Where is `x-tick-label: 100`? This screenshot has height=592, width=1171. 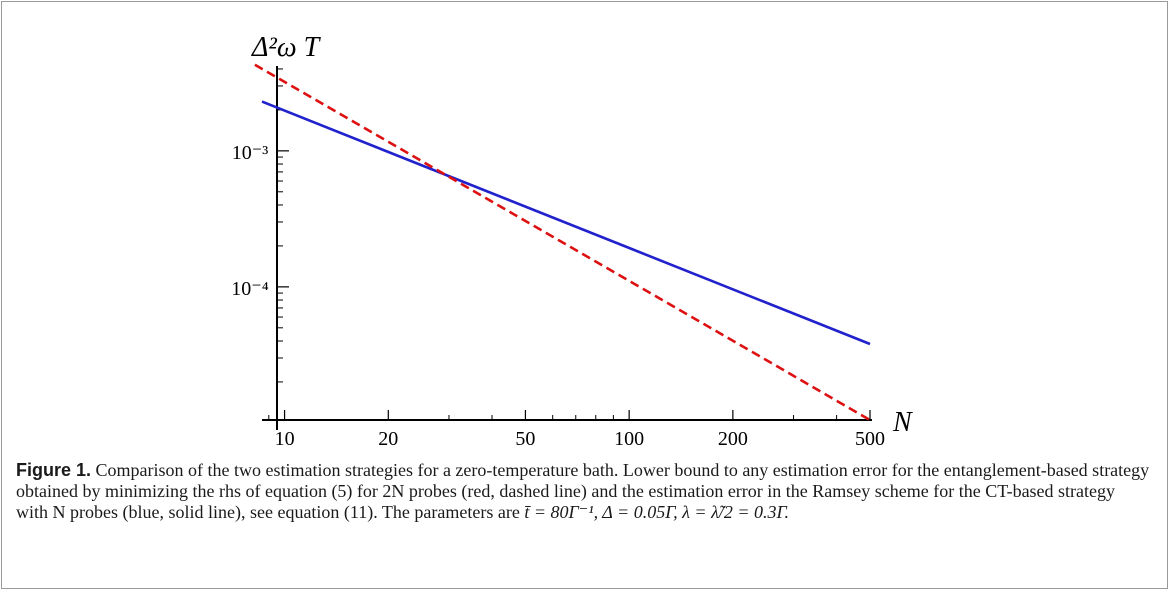 x-tick-label: 100 is located at coordinates (629, 439).